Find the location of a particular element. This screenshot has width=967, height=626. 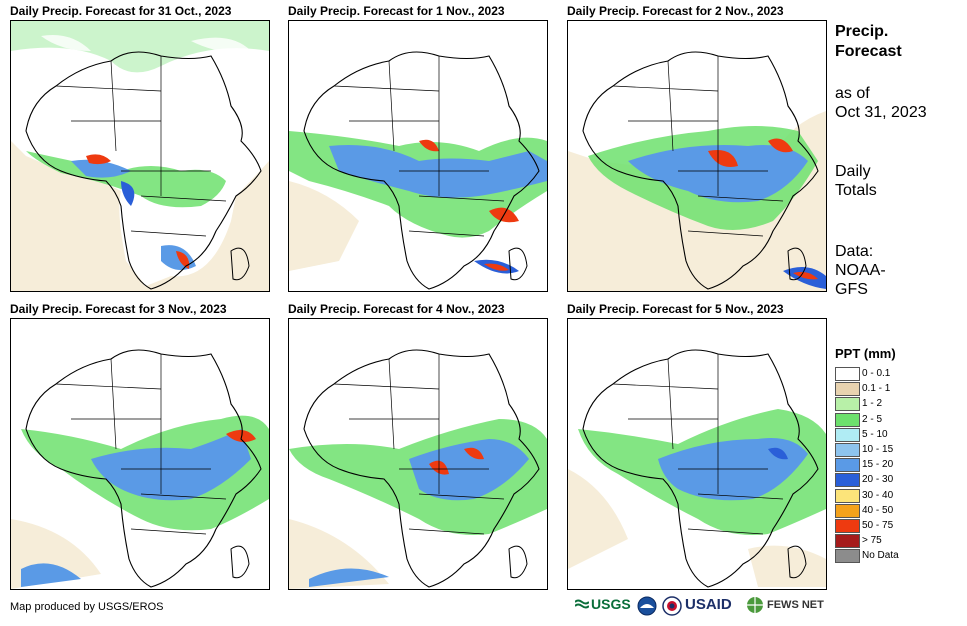

dhs-logo is located at coordinates (672, 606).